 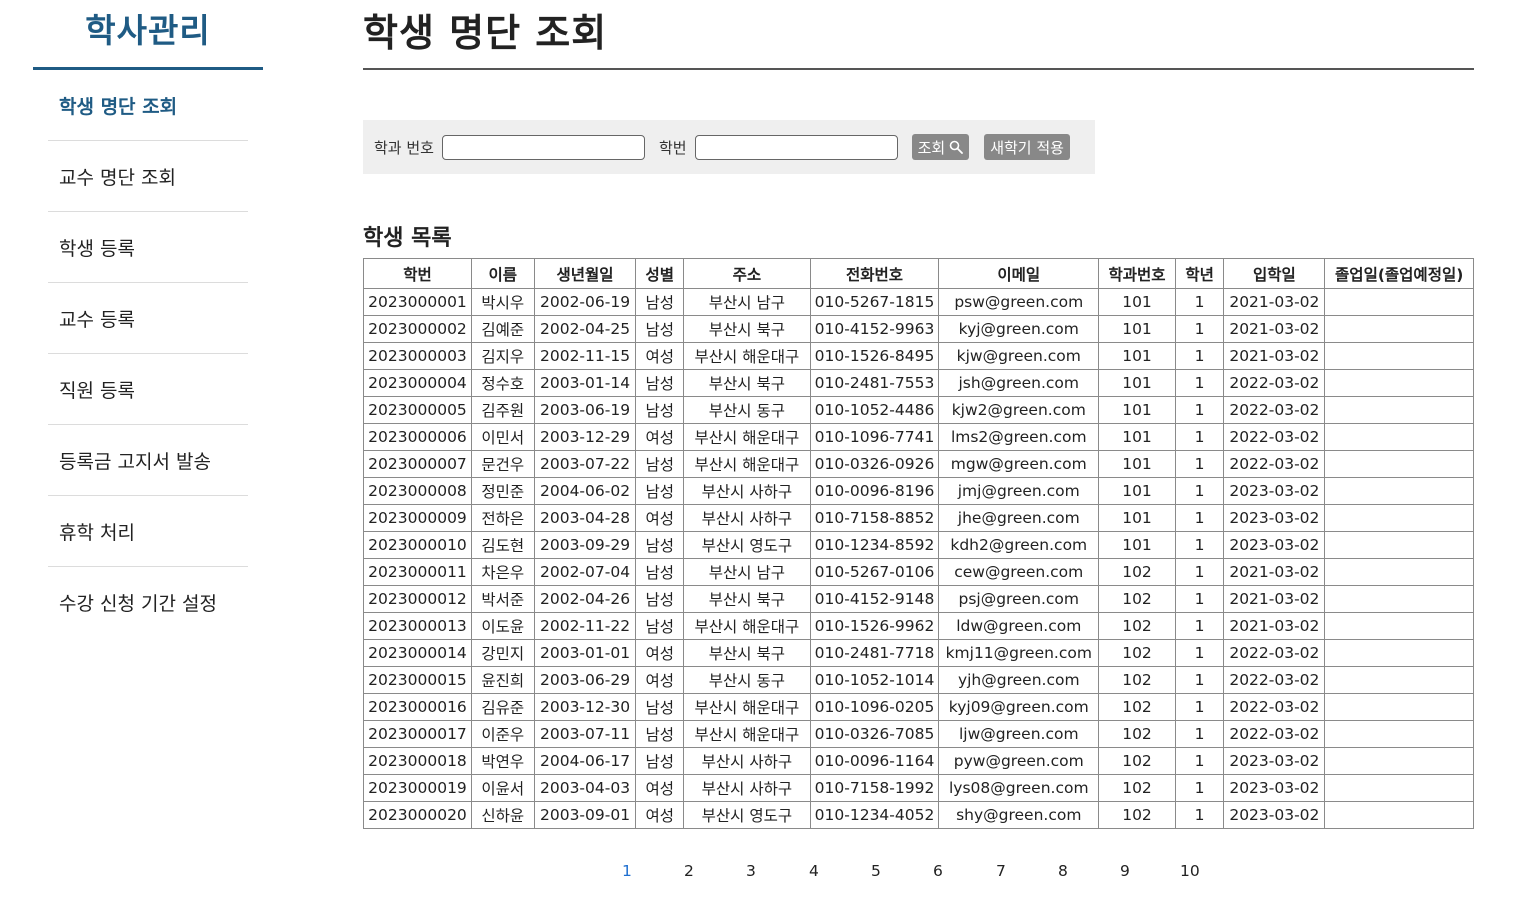 What do you see at coordinates (502, 545) in the screenshot?
I see `table-cell: 김도현` at bounding box center [502, 545].